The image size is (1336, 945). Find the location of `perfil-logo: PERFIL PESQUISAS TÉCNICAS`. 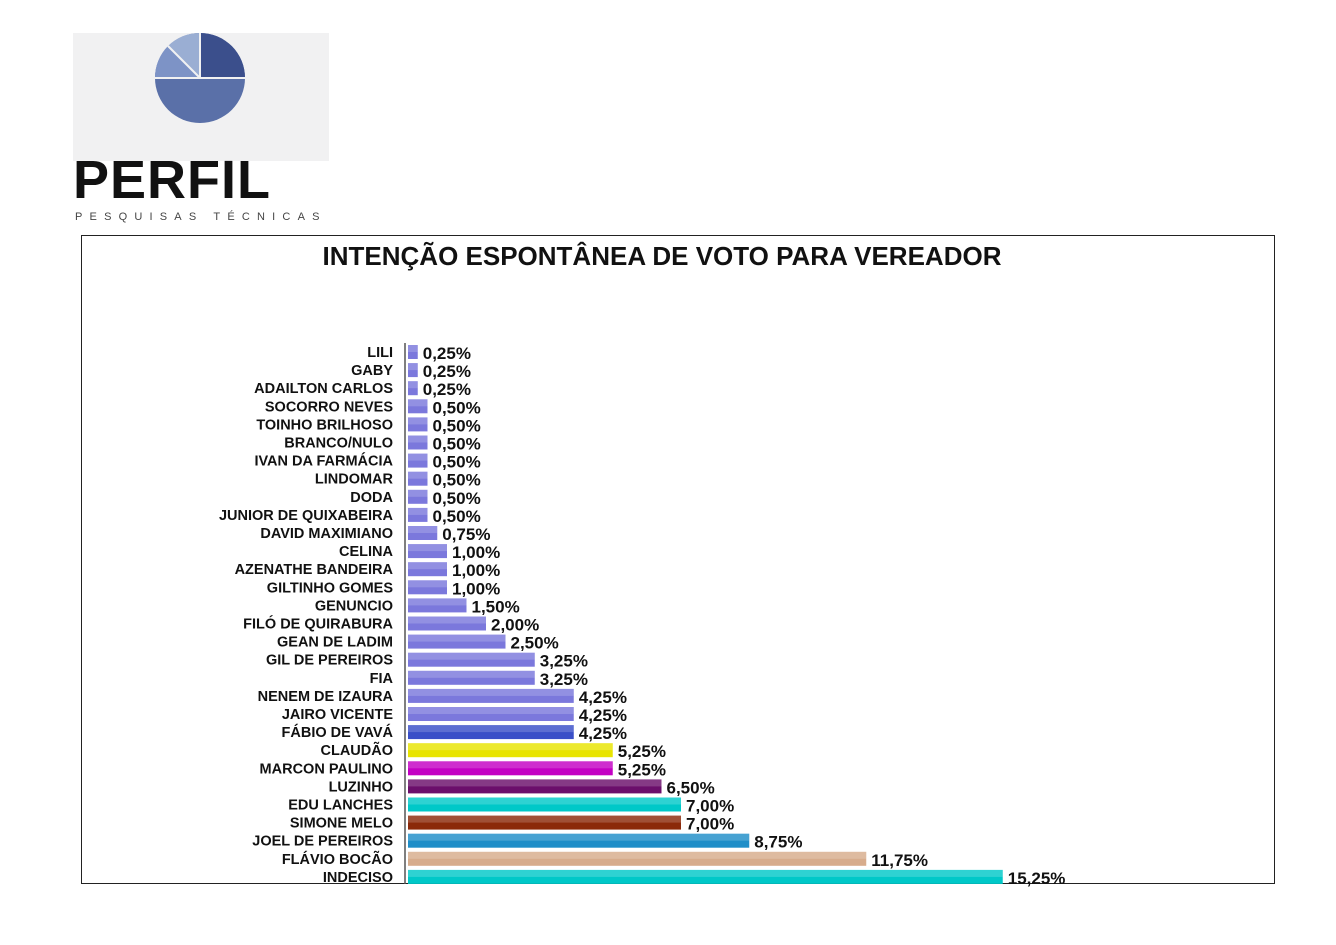

perfil-logo: PERFIL PESQUISAS TÉCNICAS is located at coordinates (201, 128).